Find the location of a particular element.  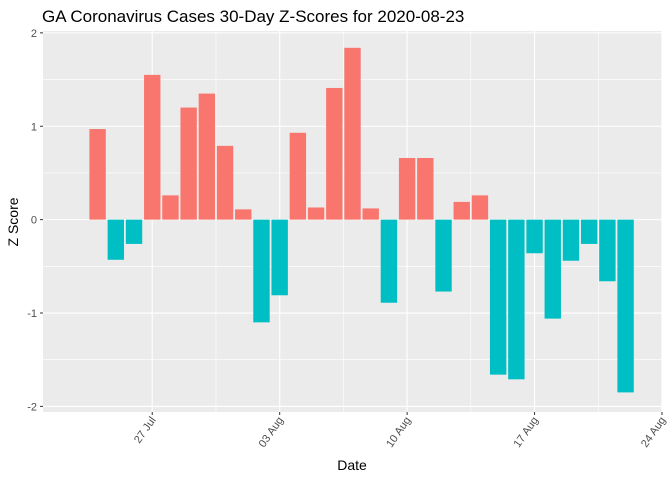

y-tick-label: -2 is located at coordinates (32, 407).